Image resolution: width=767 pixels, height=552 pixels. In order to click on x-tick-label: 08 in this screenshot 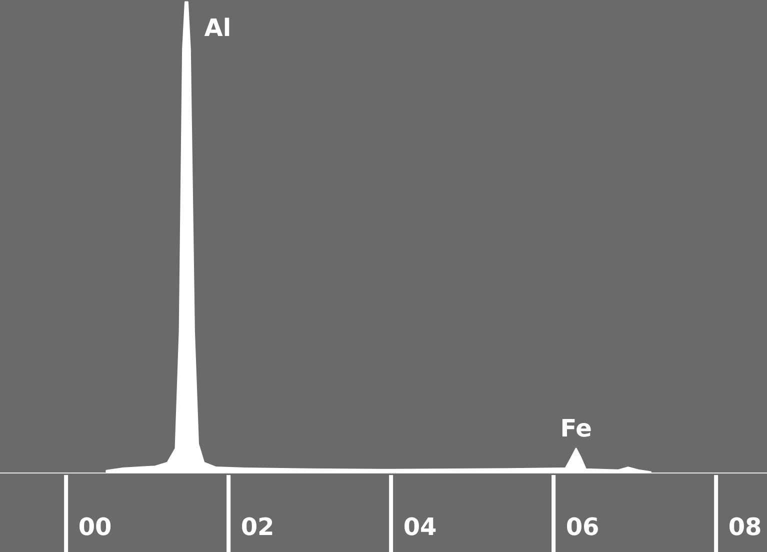, I will do `click(745, 527)`.